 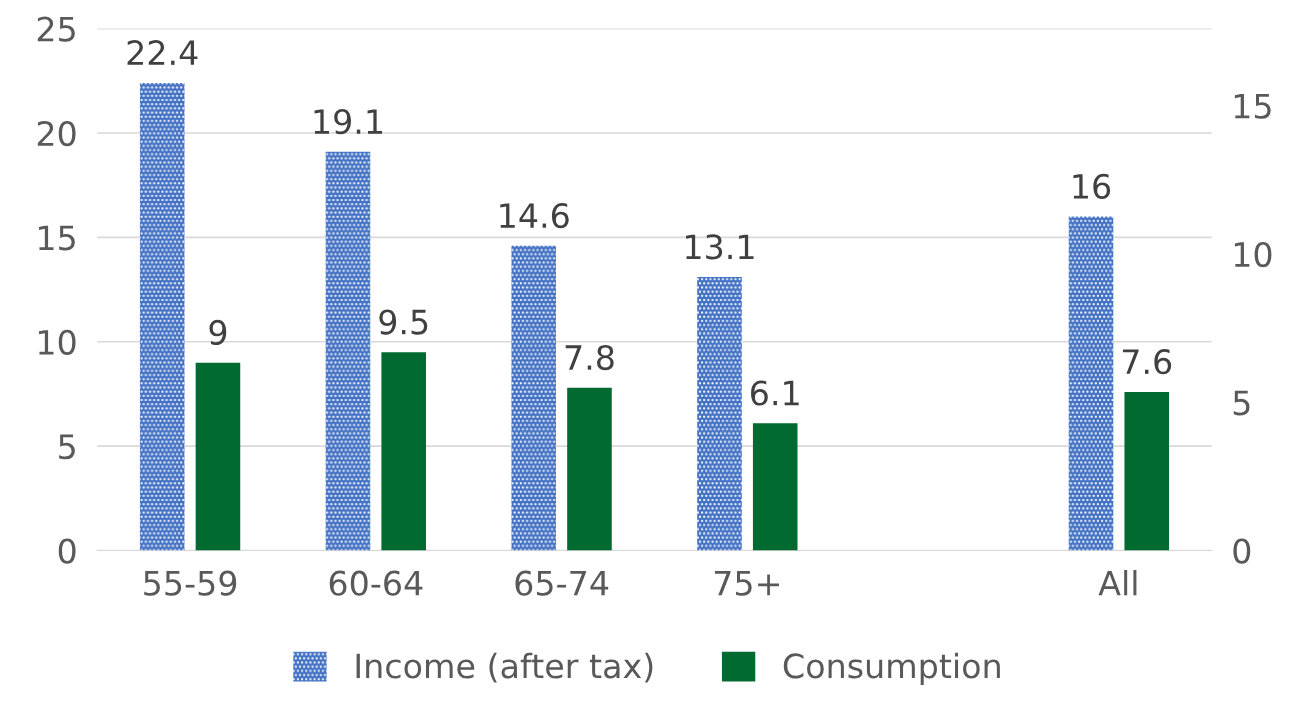 What do you see at coordinates (720, 247) in the screenshot?
I see `data-label: 13.1` at bounding box center [720, 247].